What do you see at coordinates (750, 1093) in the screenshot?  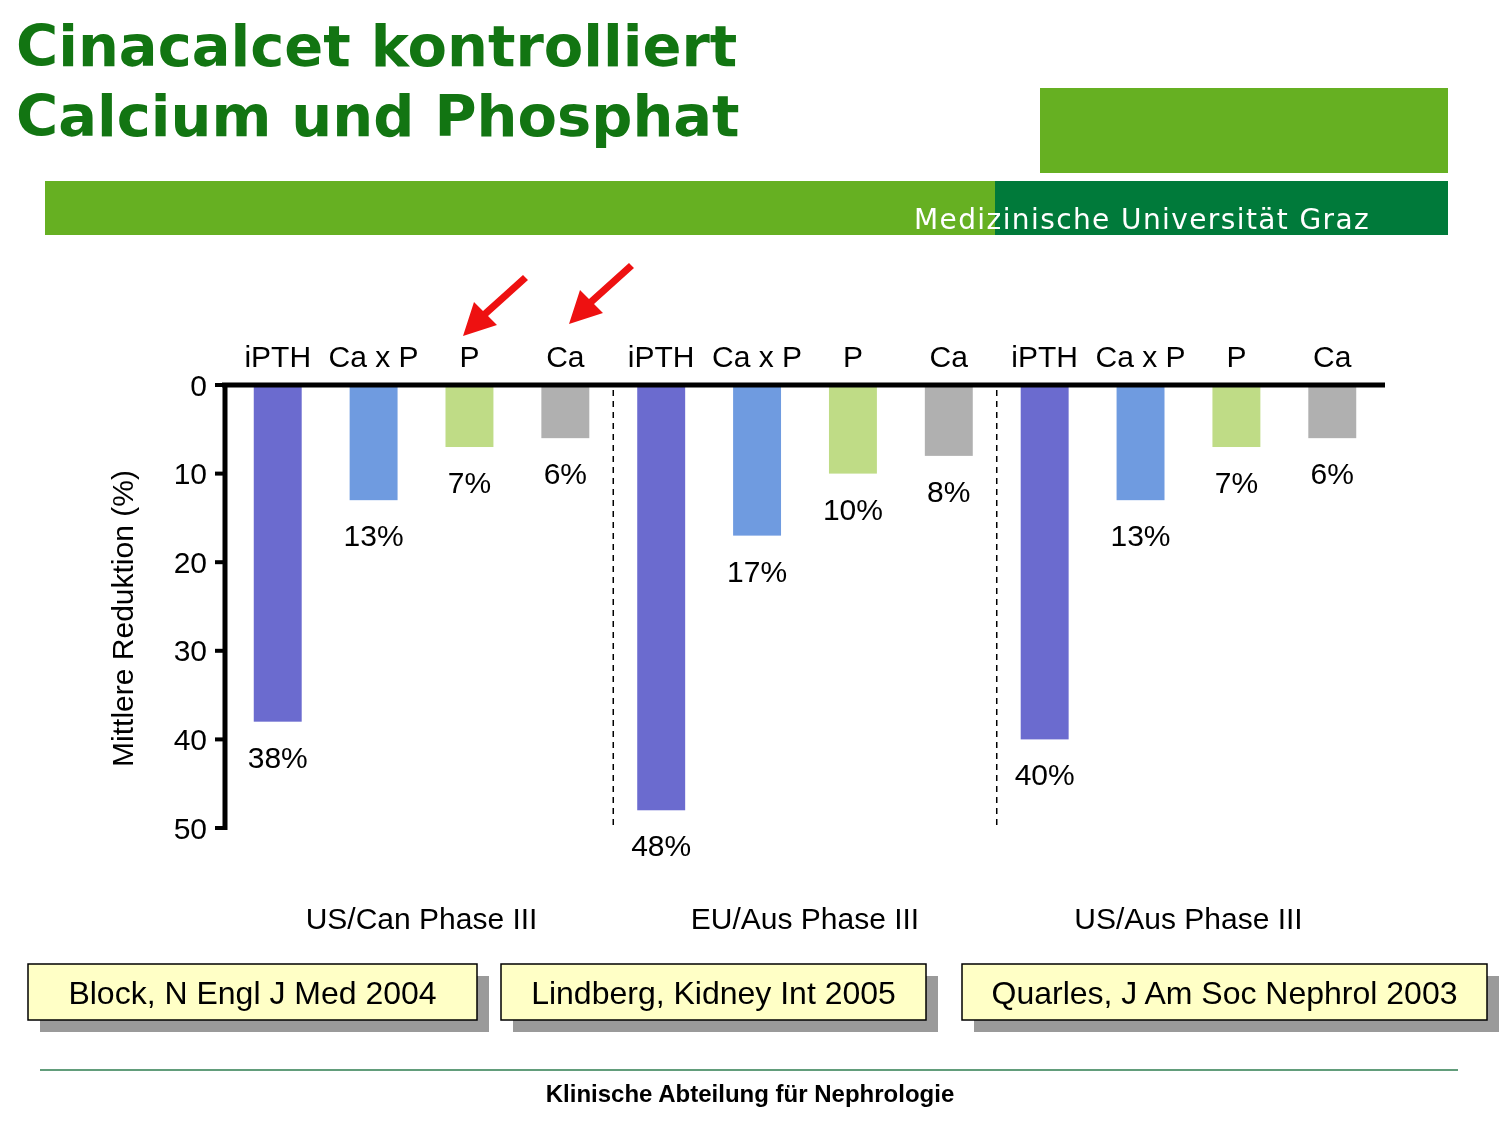 I see `text: Klinische Abteilung für Nephrologie` at bounding box center [750, 1093].